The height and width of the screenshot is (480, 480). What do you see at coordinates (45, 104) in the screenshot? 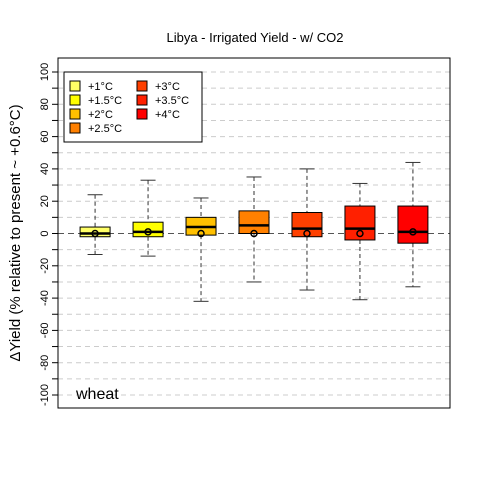
I see `y-tick-label: 80` at bounding box center [45, 104].